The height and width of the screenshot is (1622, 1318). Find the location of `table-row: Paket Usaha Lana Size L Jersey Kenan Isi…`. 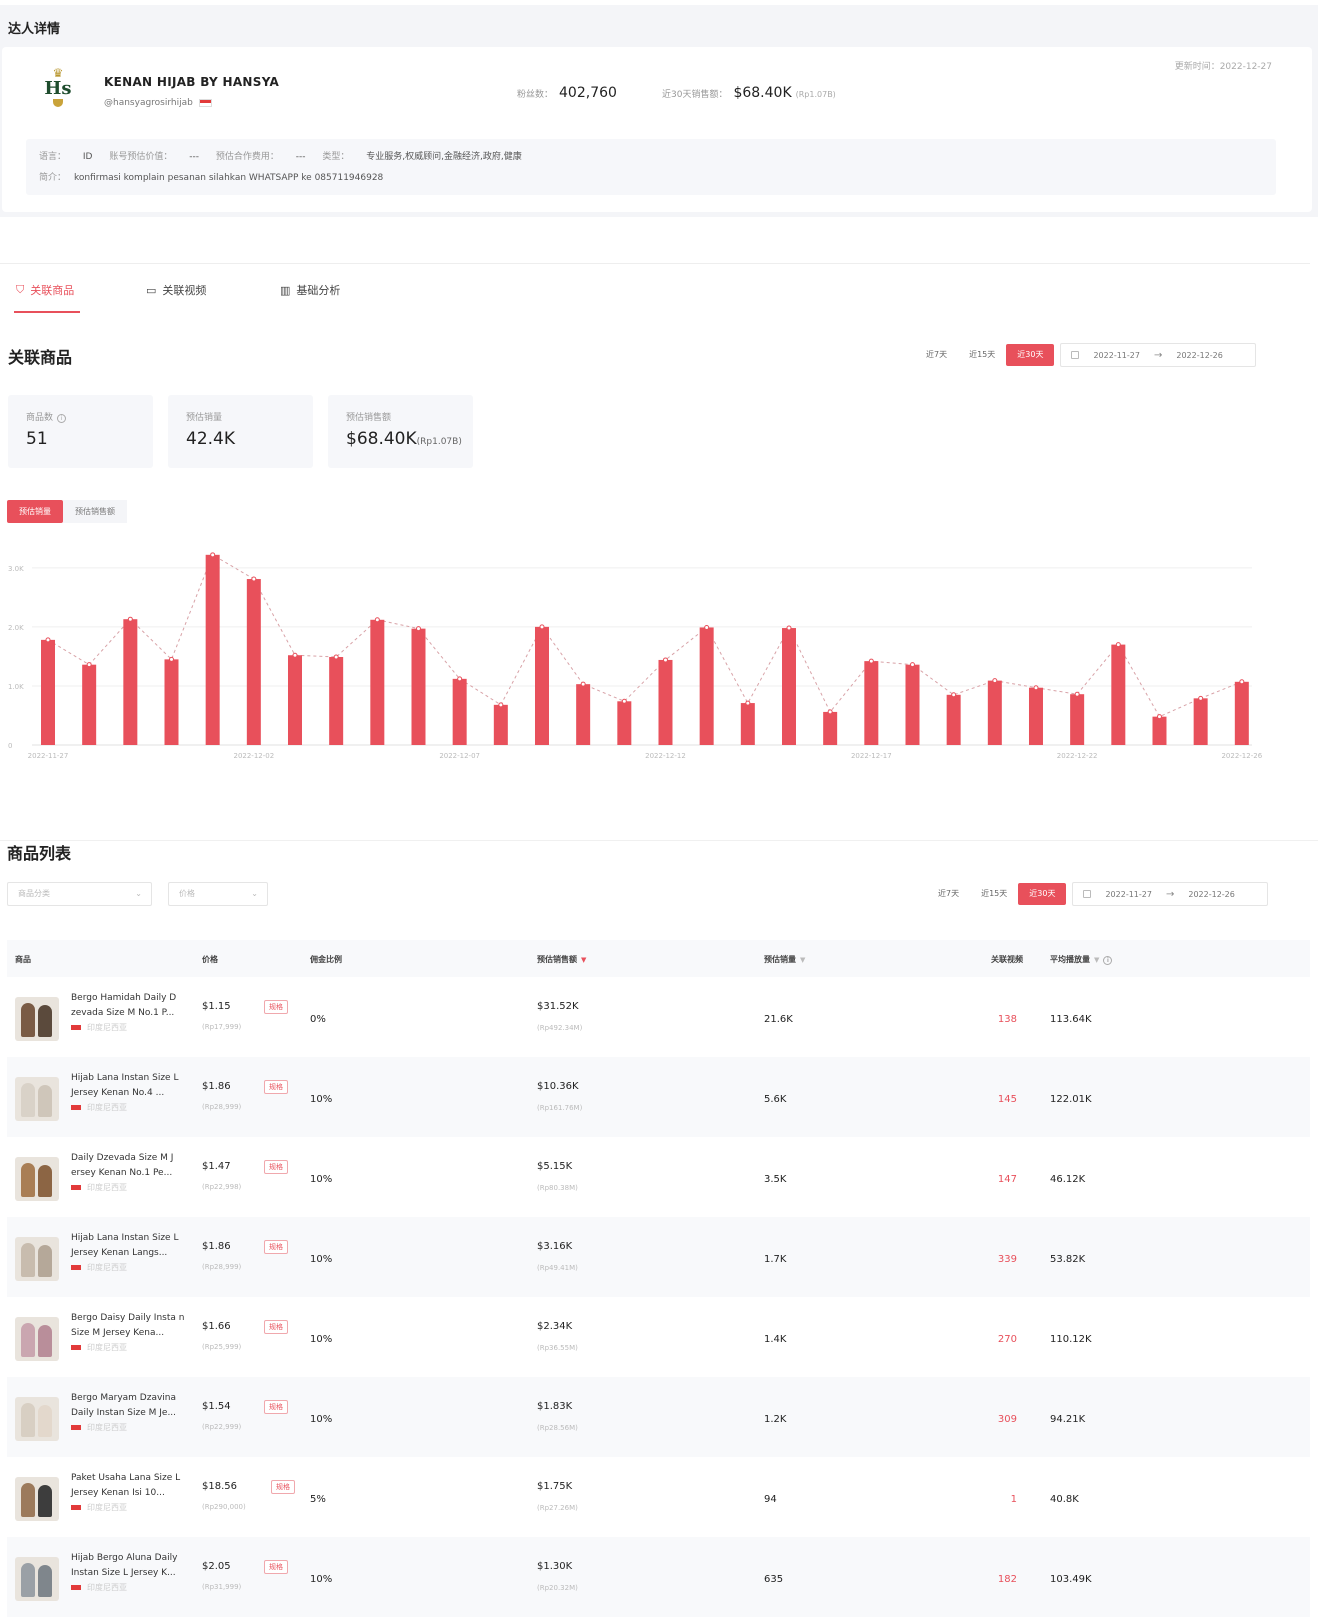

table-row: Paket Usaha Lana Size L Jersey Kenan Isi… is located at coordinates (658, 1497).